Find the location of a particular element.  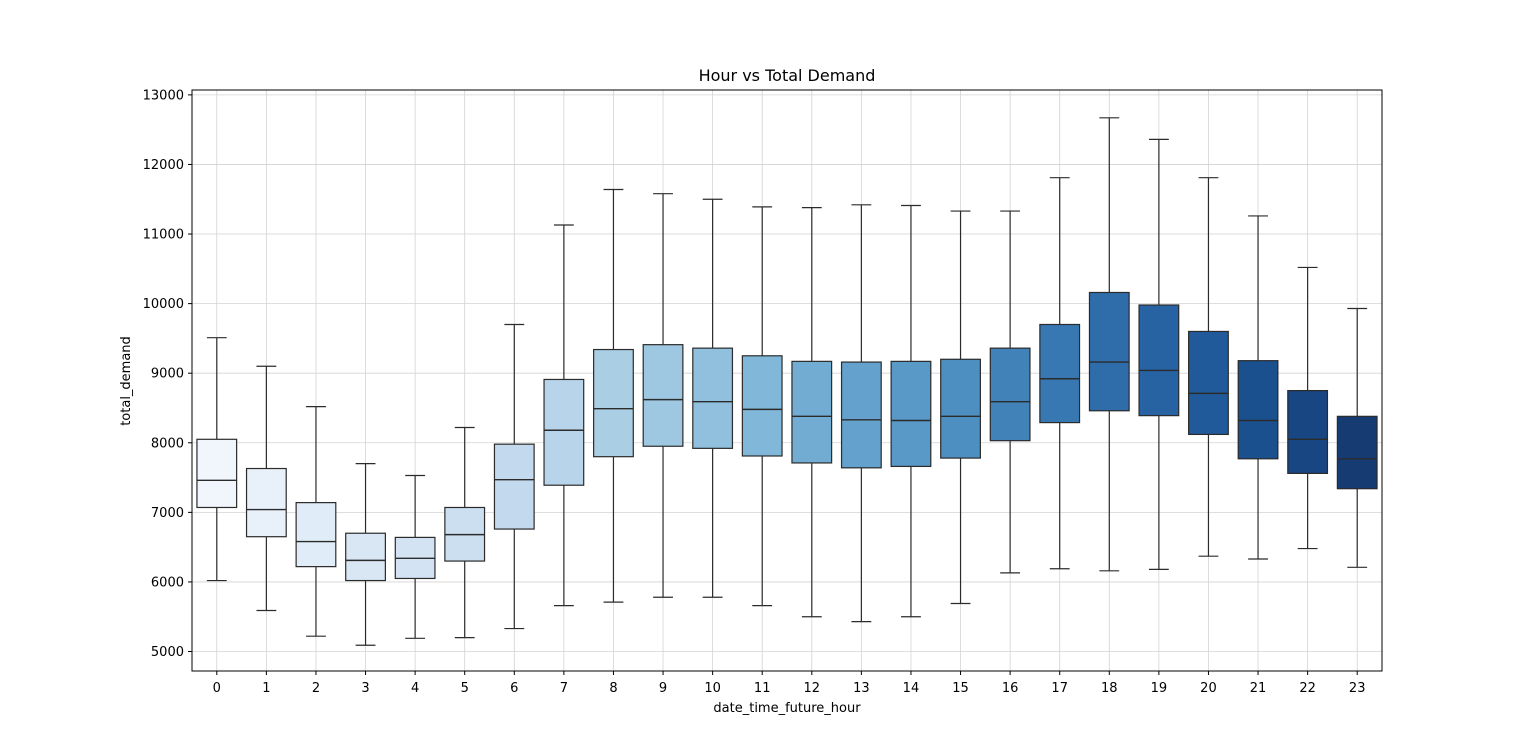

y-tick-label: 7000 is located at coordinates (167, 513).